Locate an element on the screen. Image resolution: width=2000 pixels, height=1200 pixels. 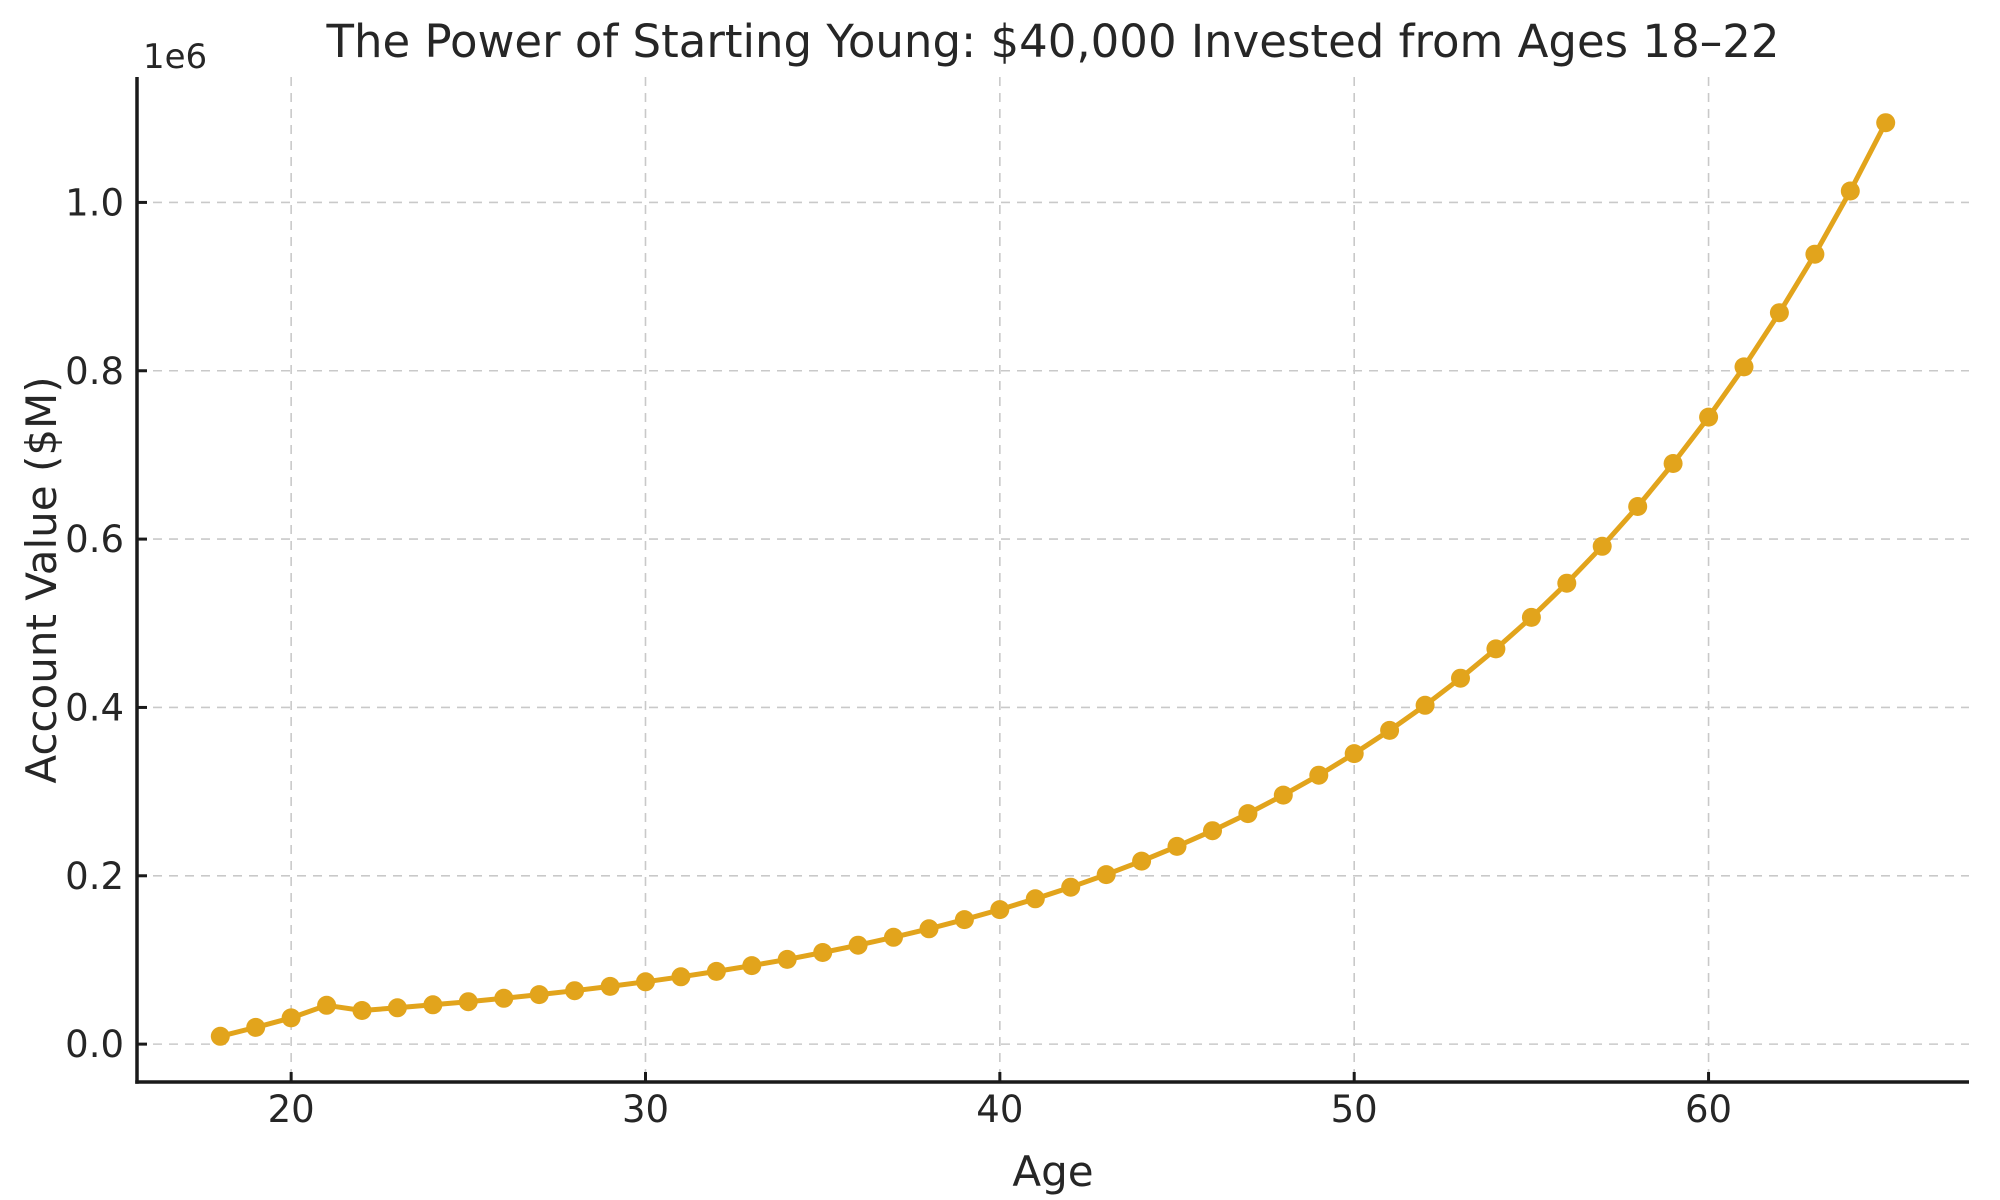
x-tick-label: 30 is located at coordinates (645, 1109).